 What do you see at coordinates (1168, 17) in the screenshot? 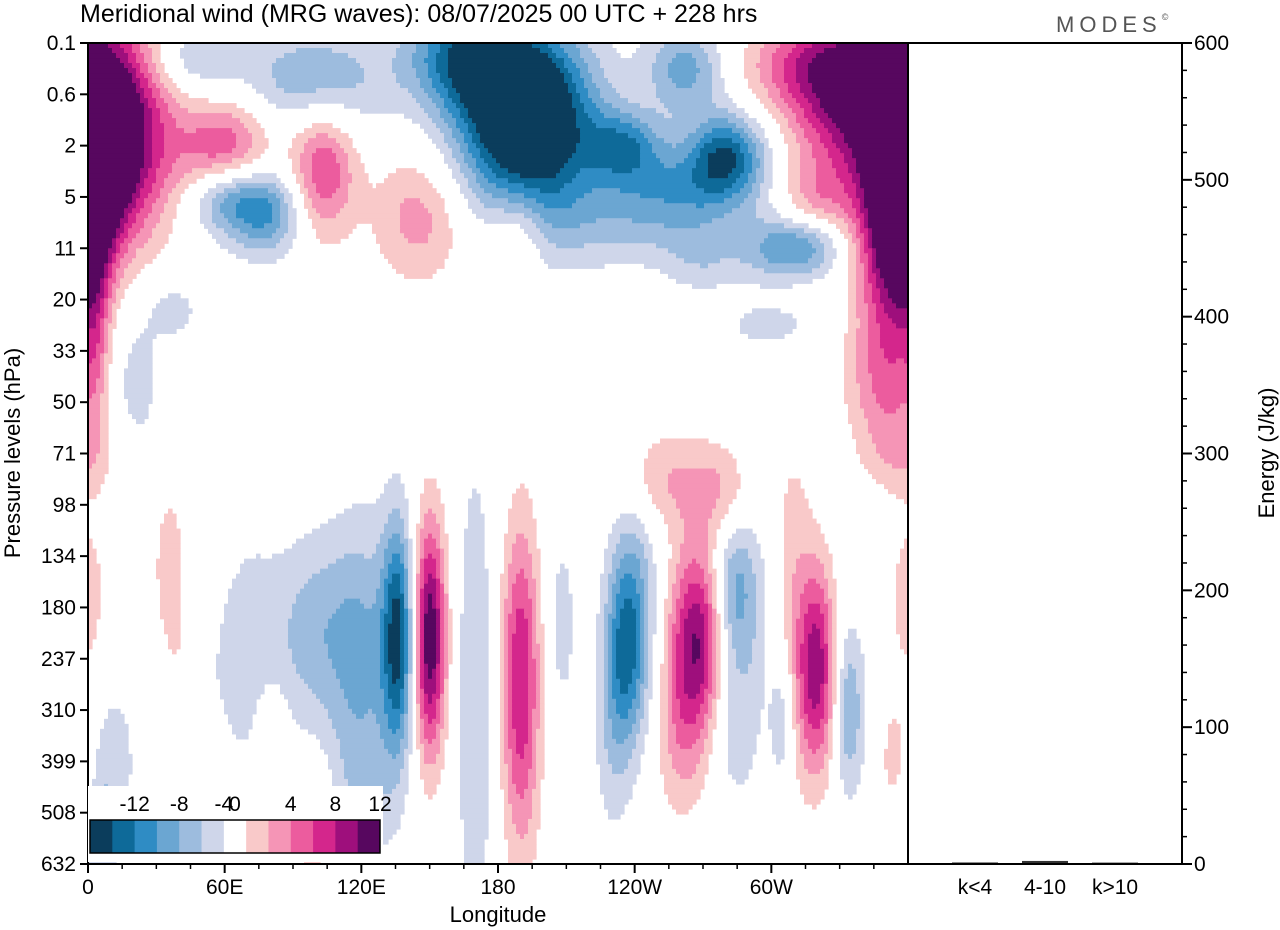
I see `brand-mark: ©` at bounding box center [1168, 17].